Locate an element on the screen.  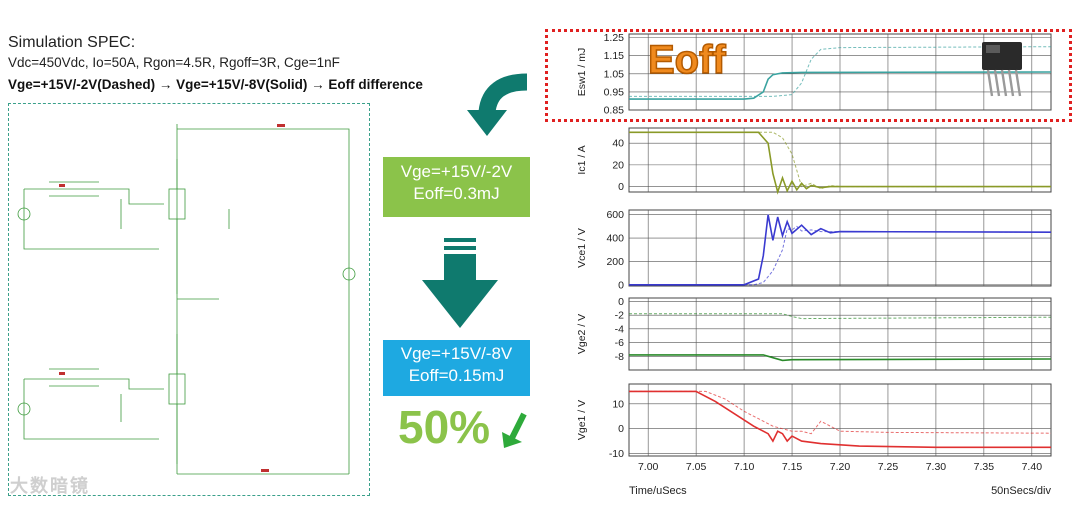
eoff-highlight-box is located at coordinates (808, 75).